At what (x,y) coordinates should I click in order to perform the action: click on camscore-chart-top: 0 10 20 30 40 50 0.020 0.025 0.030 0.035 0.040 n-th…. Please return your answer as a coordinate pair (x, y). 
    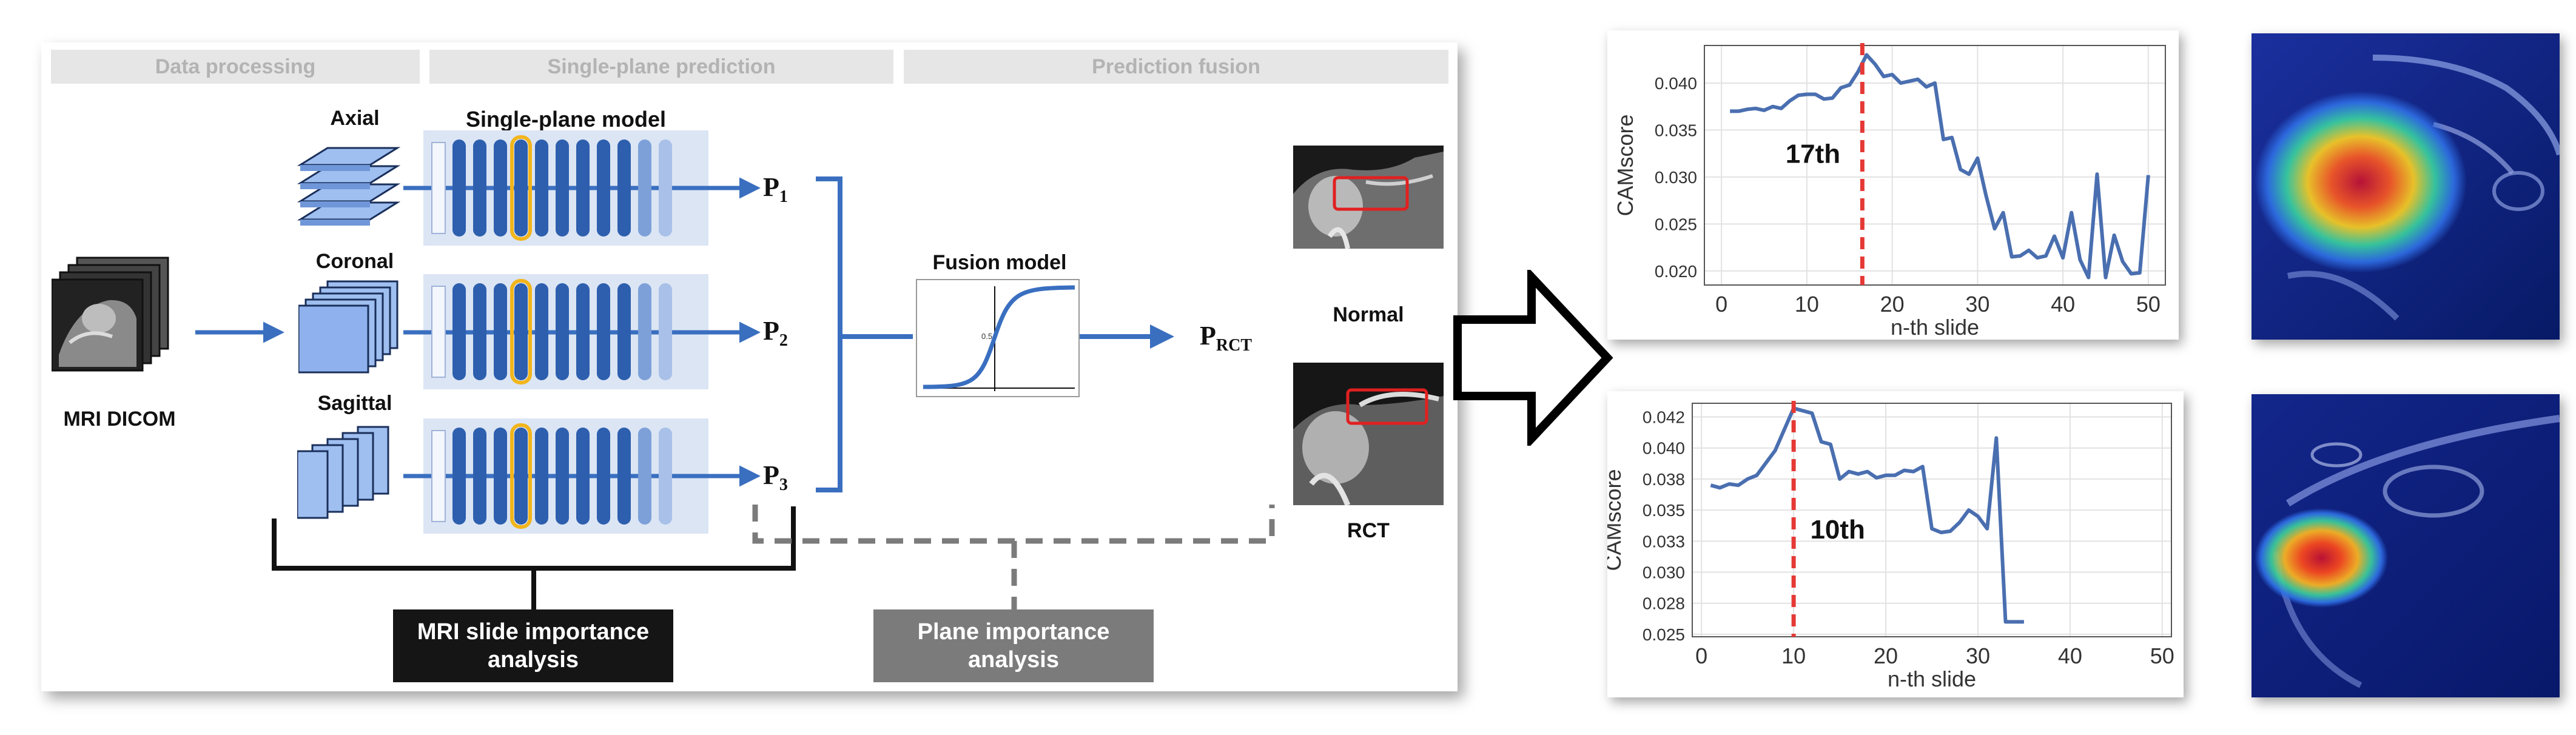
    Looking at the image, I should click on (1889, 191).